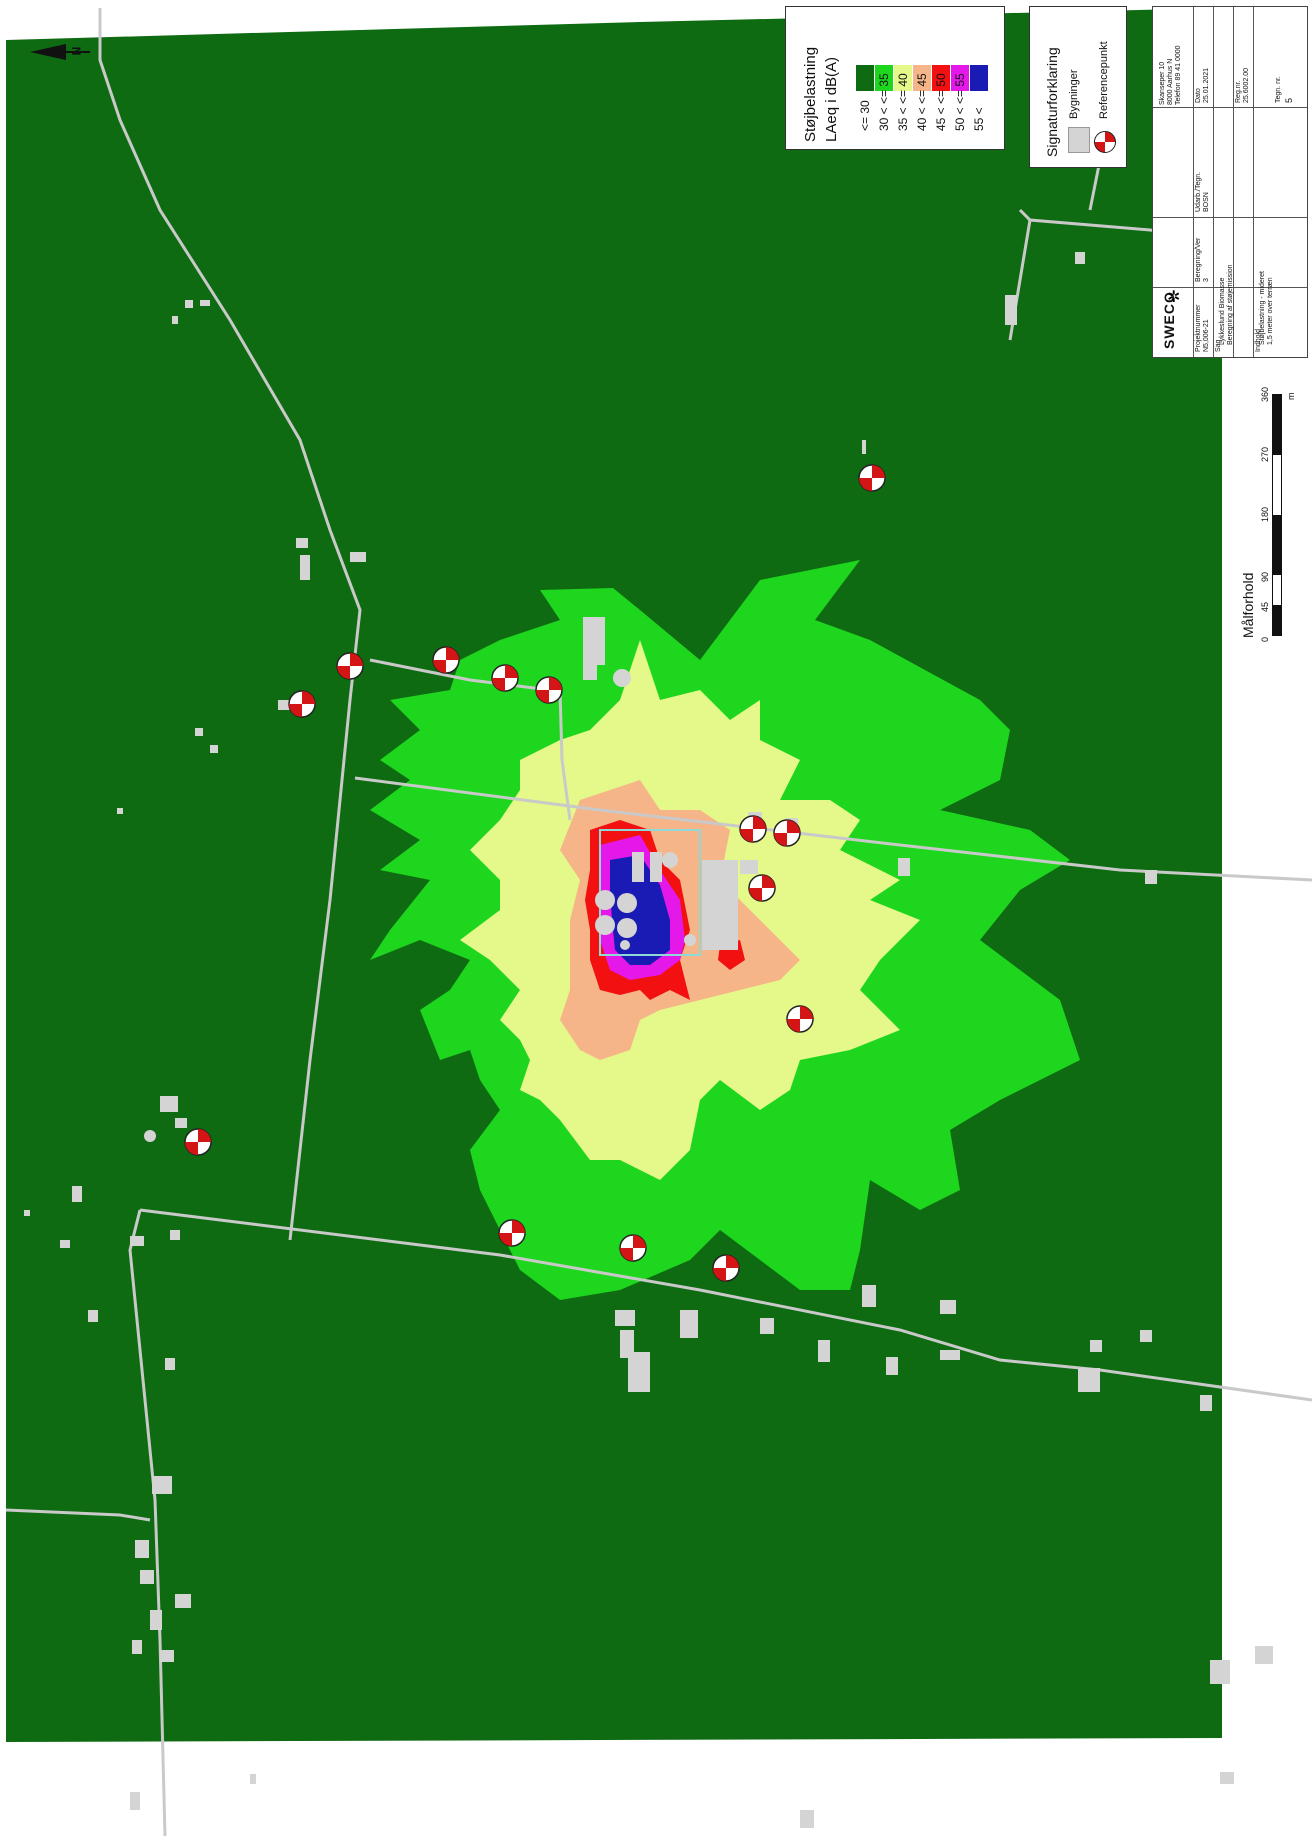 This screenshot has width=1312, height=1836. Describe the element at coordinates (1265, 514) in the screenshot. I see `scale-tick-label: 180` at that location.